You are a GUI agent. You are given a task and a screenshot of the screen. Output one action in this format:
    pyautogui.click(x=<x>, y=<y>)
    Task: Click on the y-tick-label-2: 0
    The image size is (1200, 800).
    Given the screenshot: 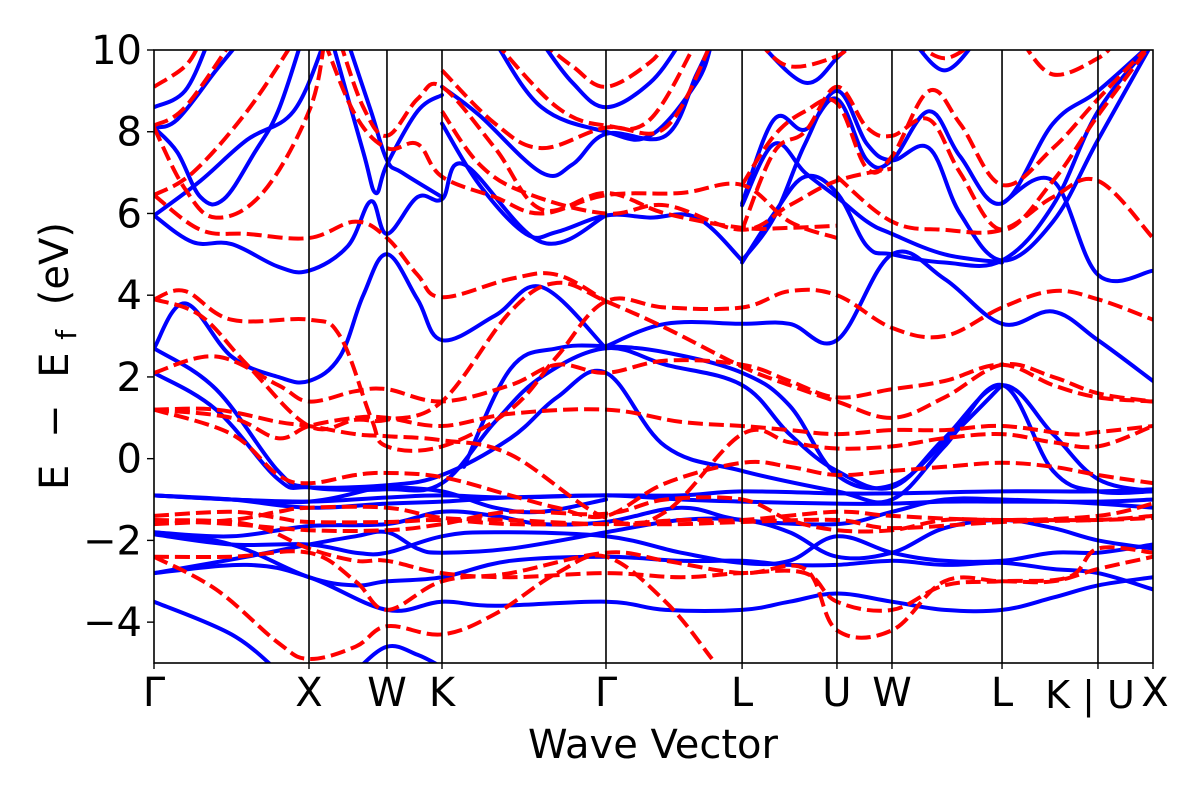 What is the action you would take?
    pyautogui.click(x=129, y=460)
    